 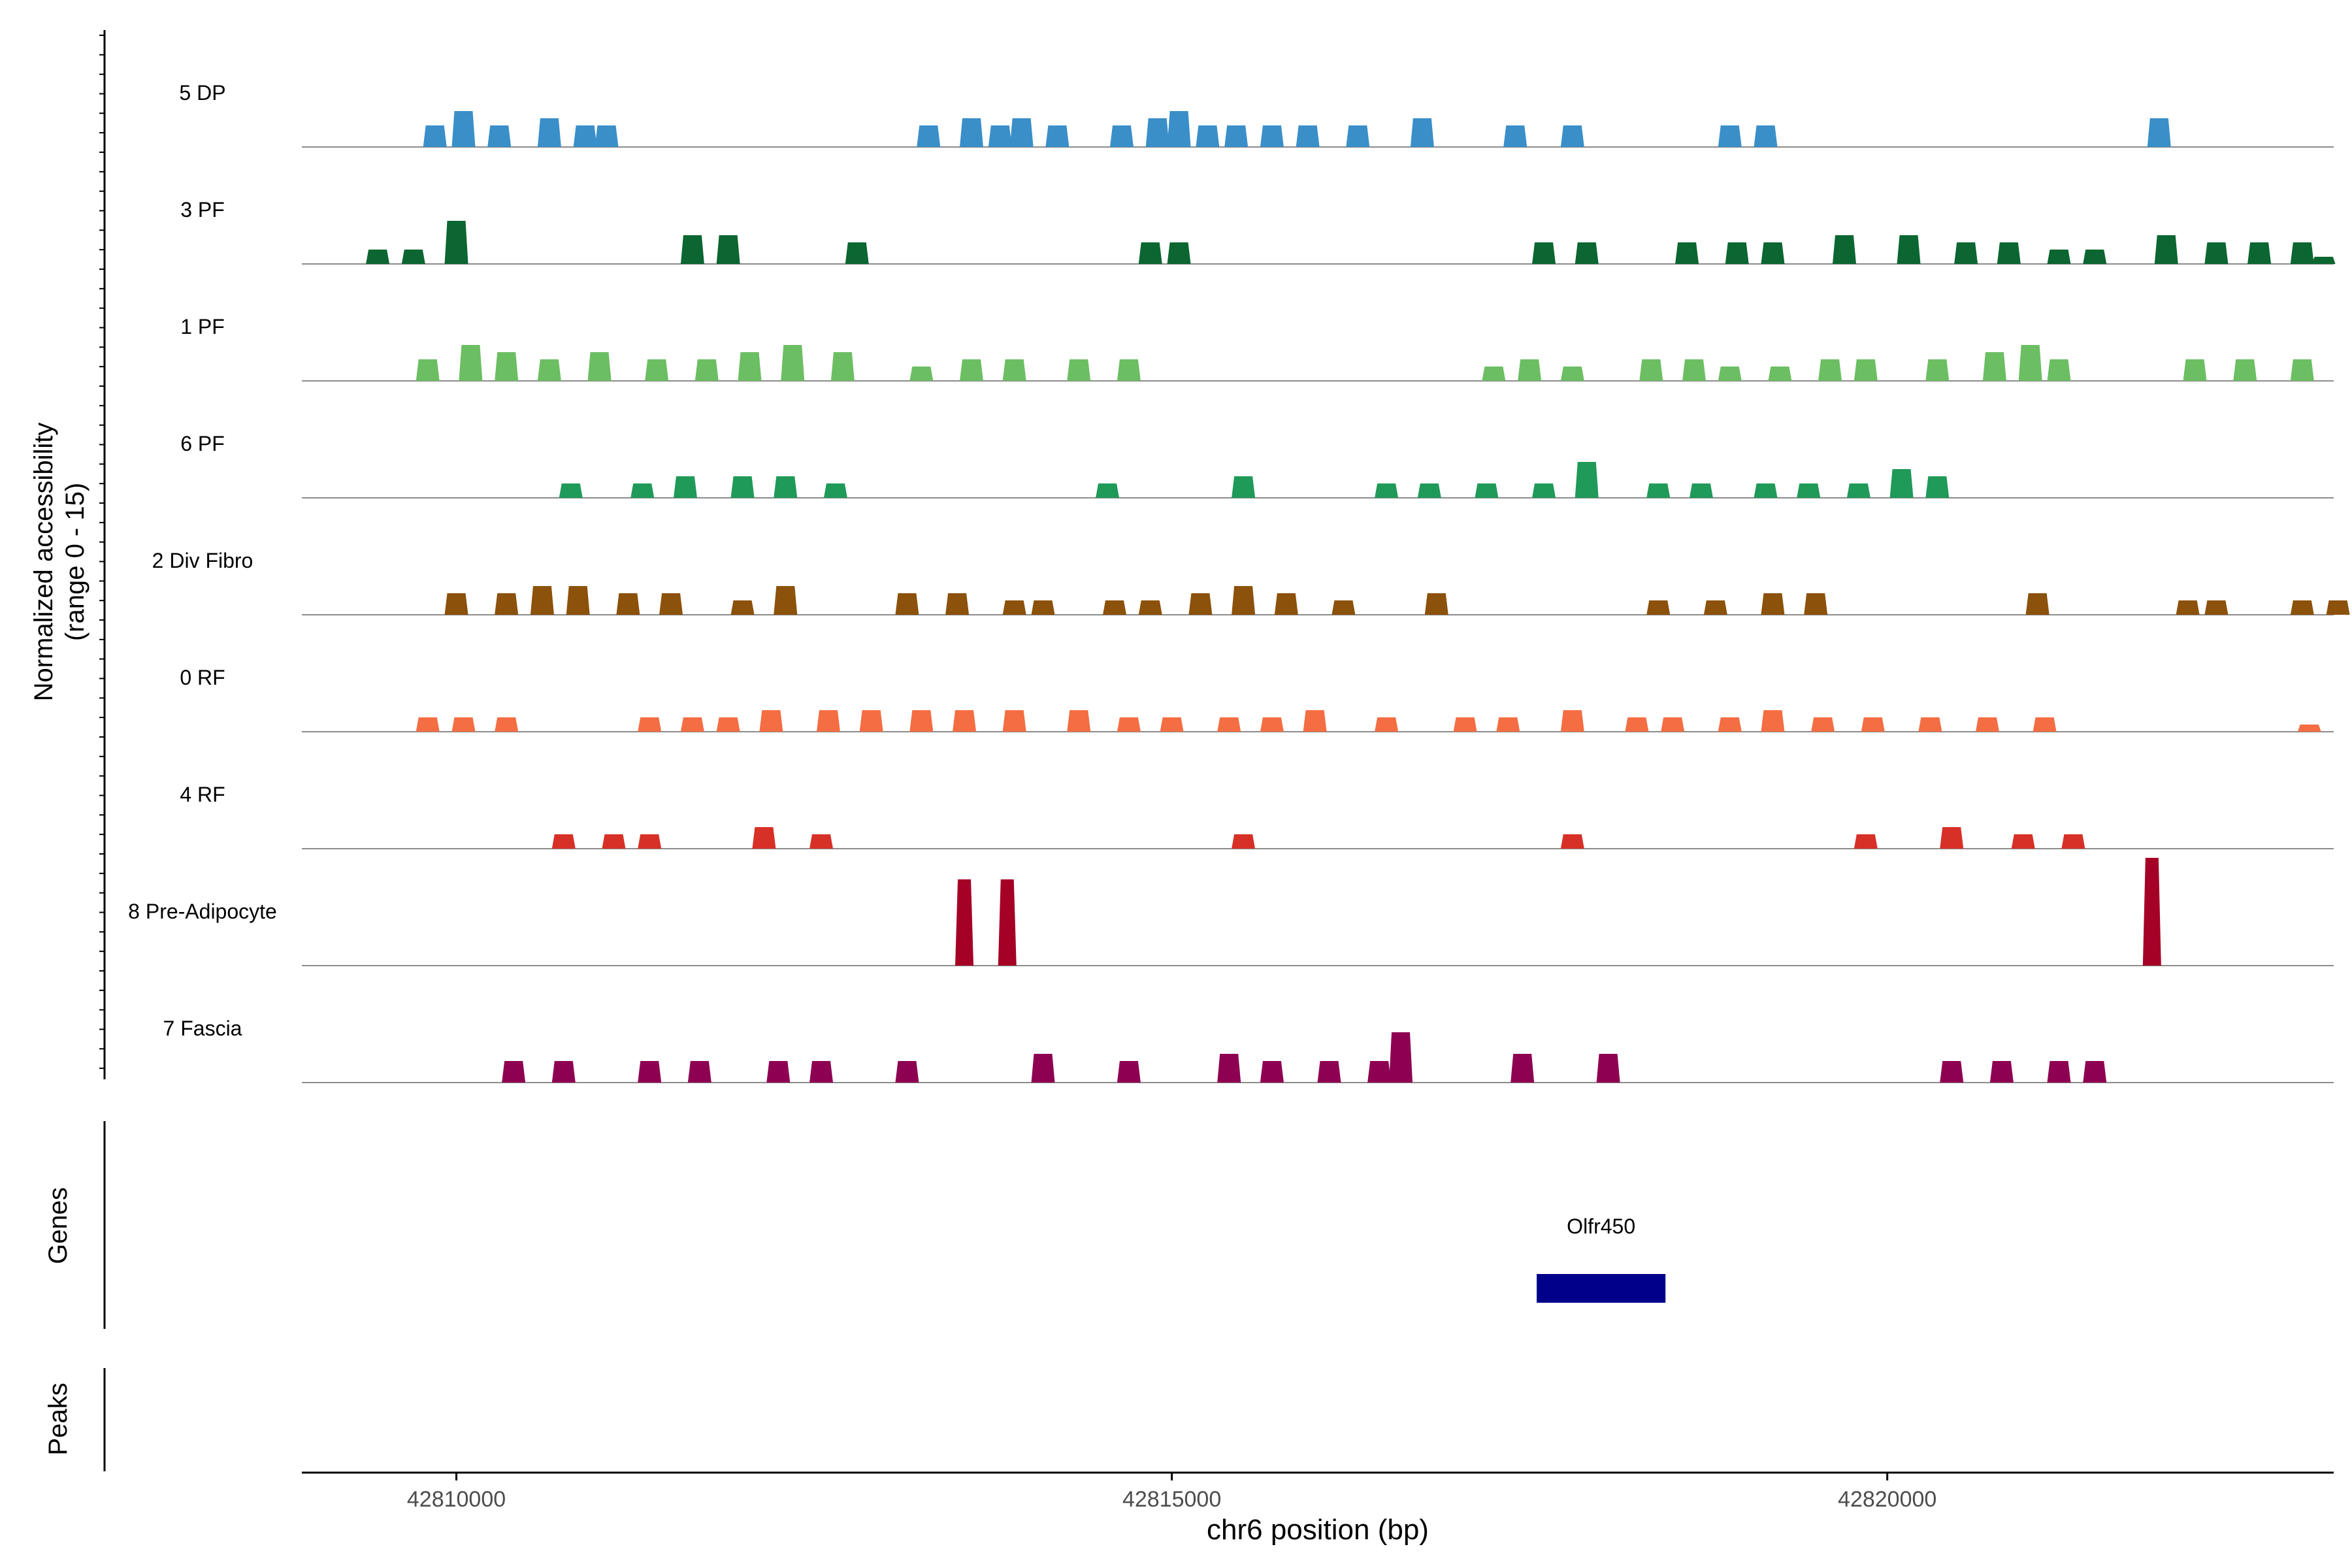 What do you see at coordinates (202, 794) in the screenshot?
I see `track-label: 4 RF` at bounding box center [202, 794].